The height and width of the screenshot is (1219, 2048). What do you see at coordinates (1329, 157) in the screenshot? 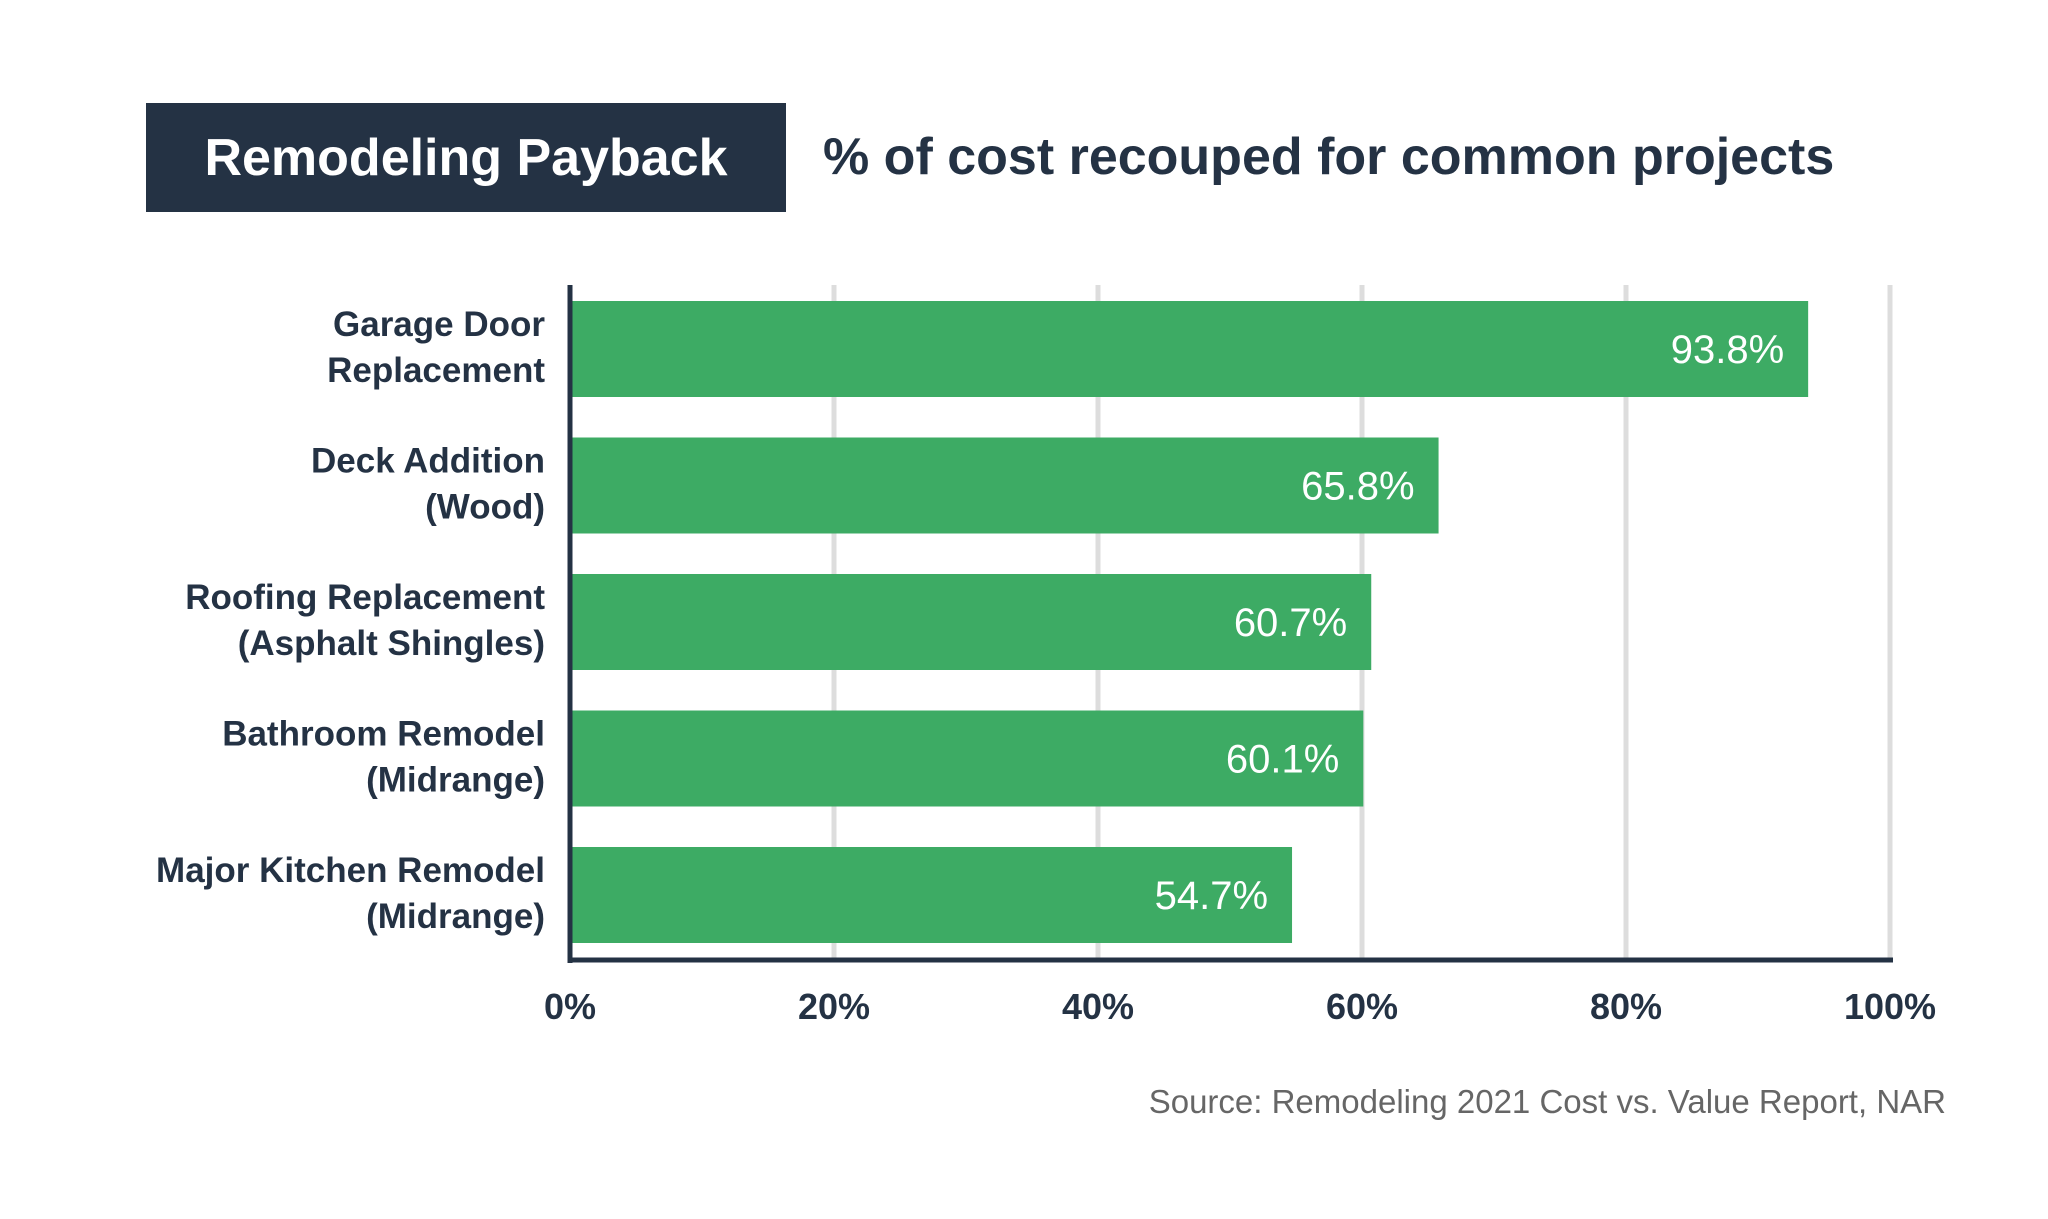
I see `chart-subtitle: % of cost recouped for common projects` at bounding box center [1329, 157].